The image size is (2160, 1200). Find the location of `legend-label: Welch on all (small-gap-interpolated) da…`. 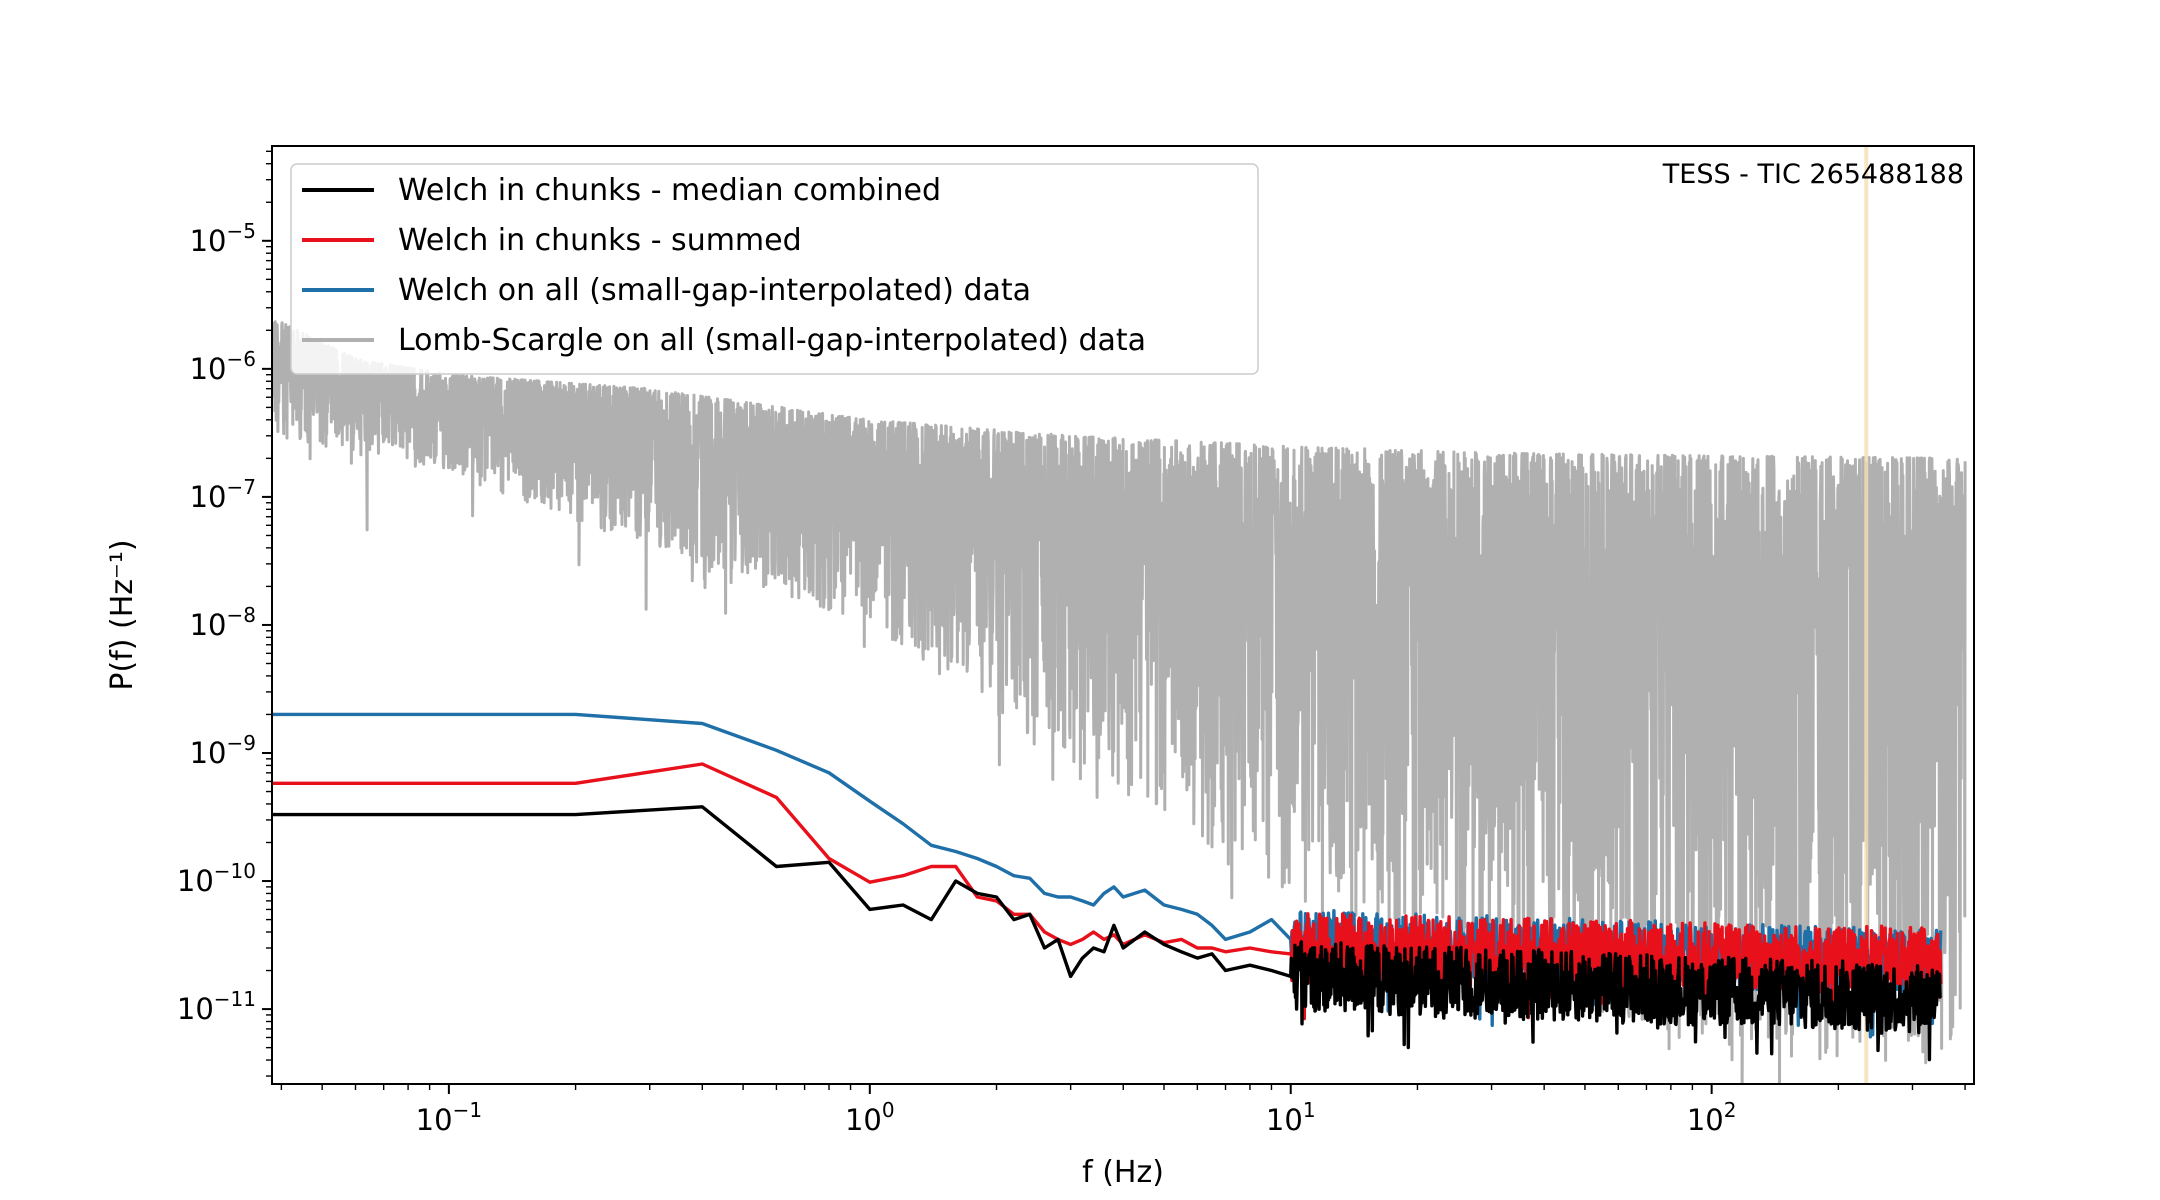

legend-label: Welch on all (small-gap-interpolated) da… is located at coordinates (714, 290).